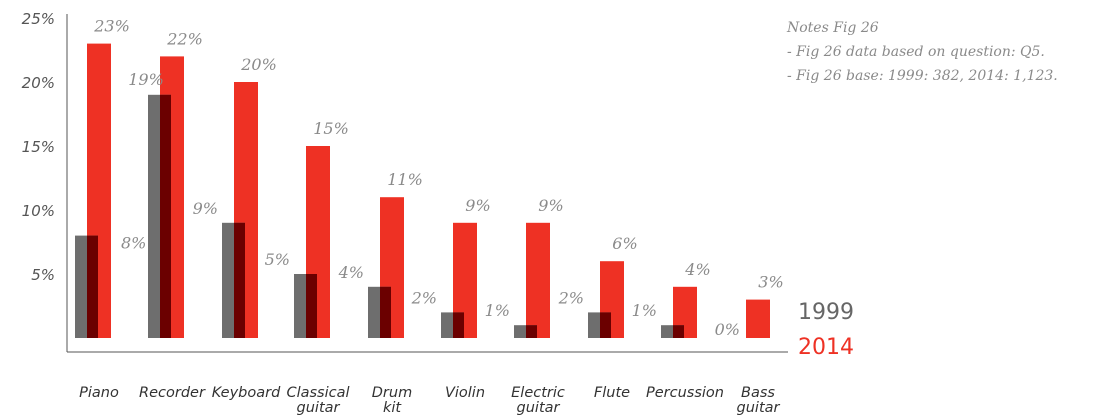 This screenshot has width=1120, height=418. What do you see at coordinates (38, 19) in the screenshot?
I see `y-tick-label: 25%` at bounding box center [38, 19].